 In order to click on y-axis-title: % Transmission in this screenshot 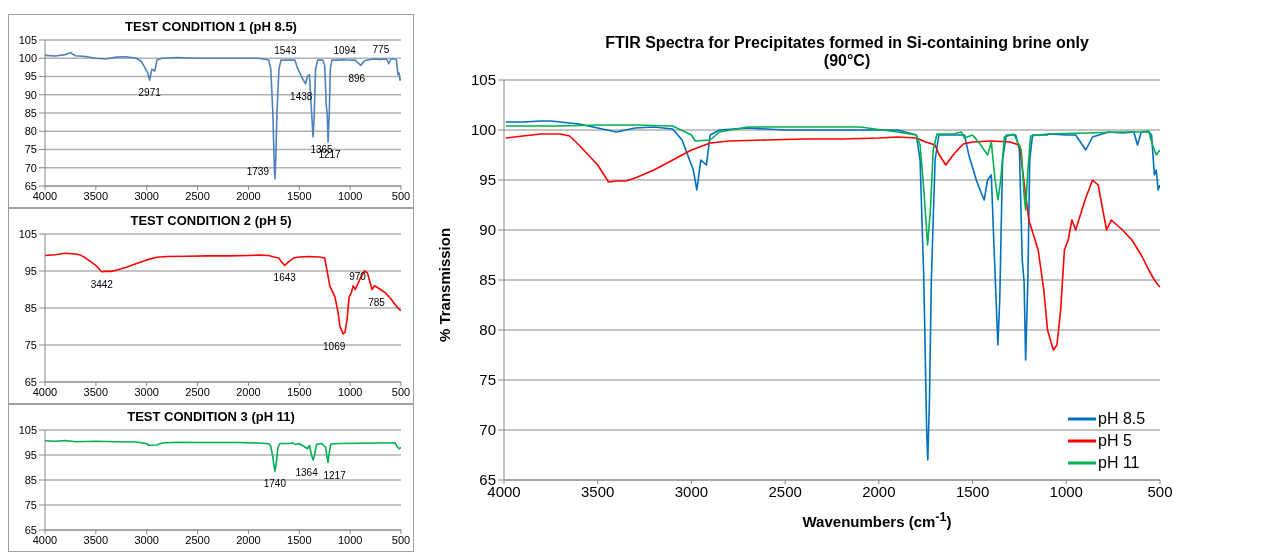, I will do `click(444, 285)`.